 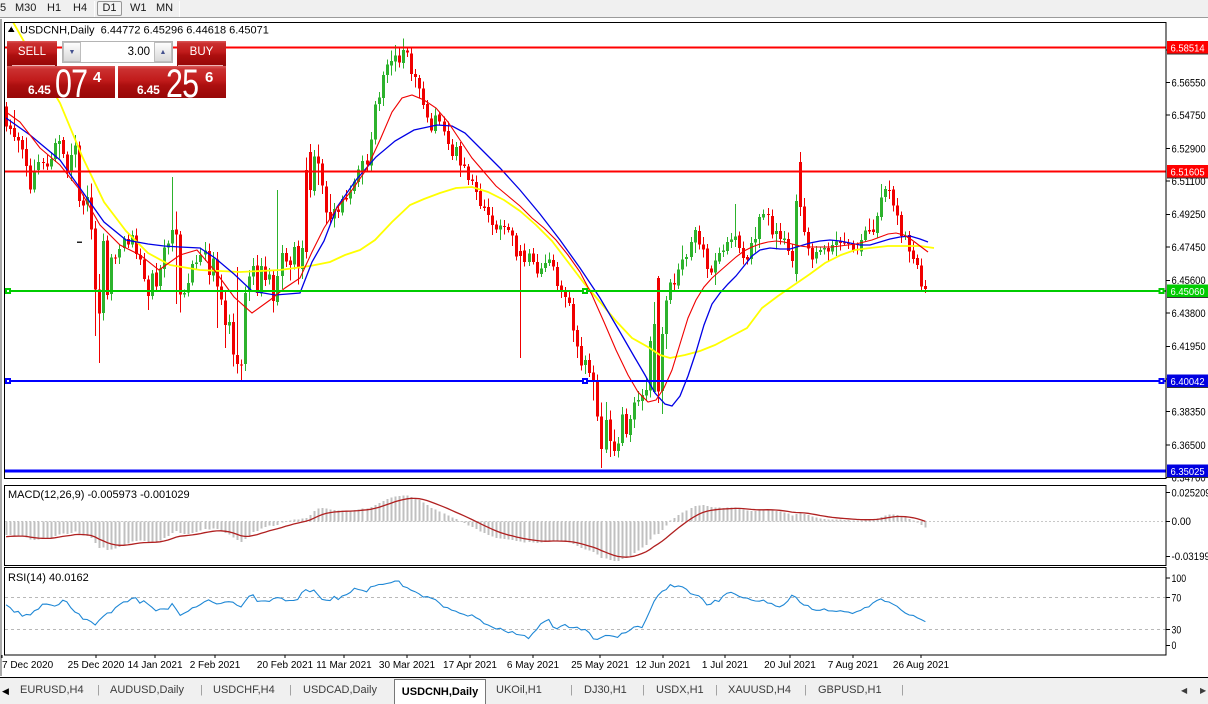 I want to click on svg-text: 0, so click(x=1174, y=646).